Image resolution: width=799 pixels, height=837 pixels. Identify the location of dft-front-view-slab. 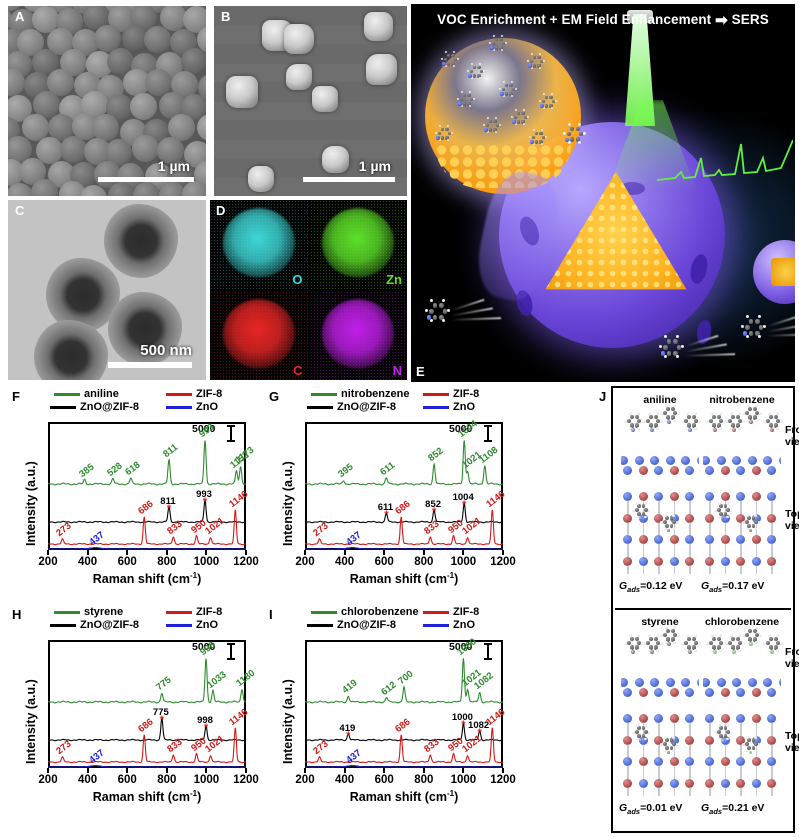
(660, 690).